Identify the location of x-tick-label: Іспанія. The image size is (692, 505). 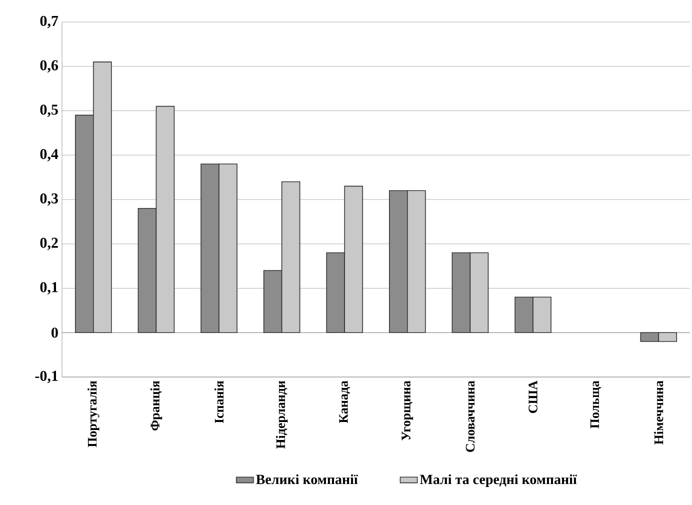
(219, 402).